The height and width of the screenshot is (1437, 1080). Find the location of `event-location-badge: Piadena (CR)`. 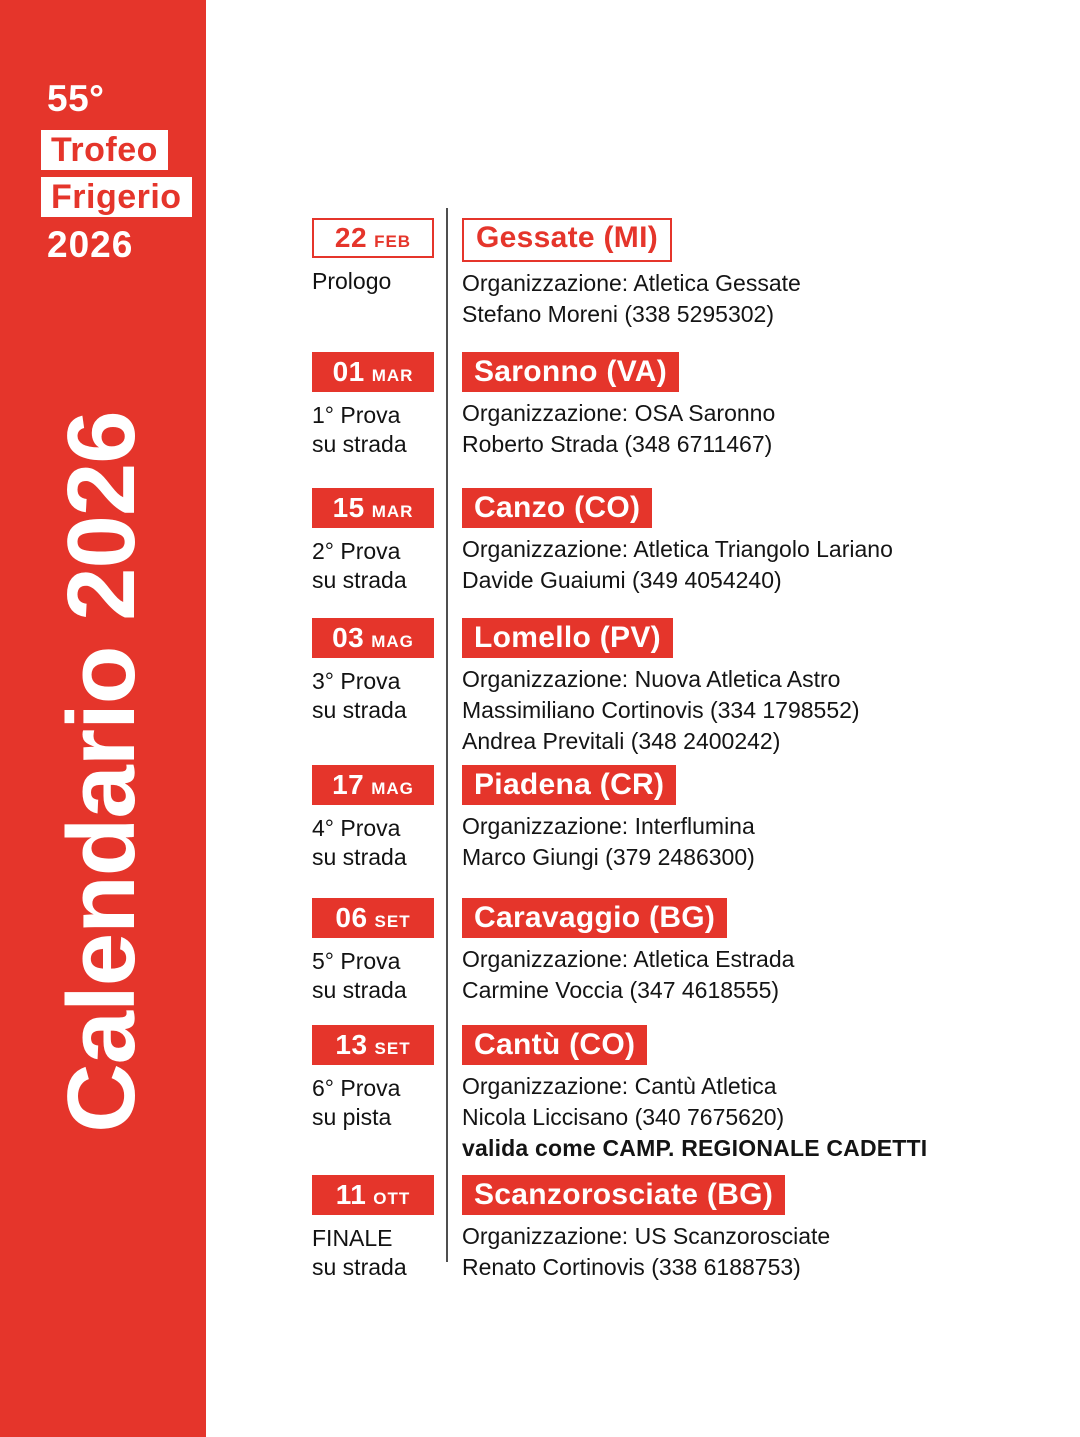

event-location-badge: Piadena (CR) is located at coordinates (569, 785).